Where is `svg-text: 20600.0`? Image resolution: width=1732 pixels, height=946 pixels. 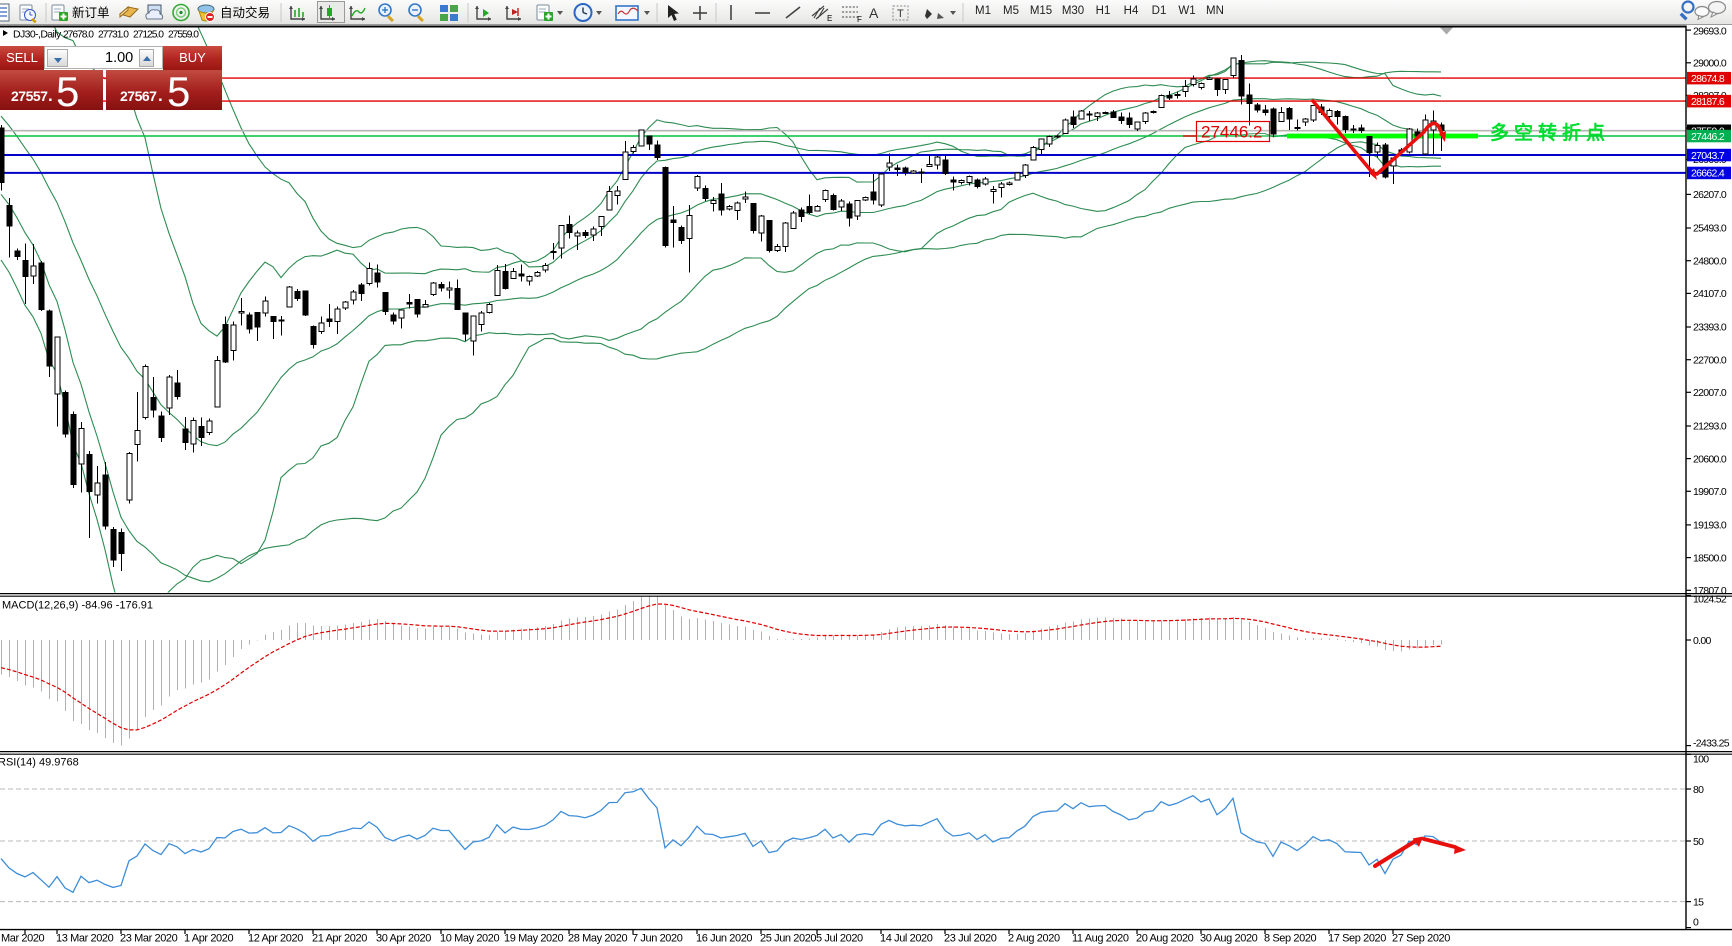 svg-text: 20600.0 is located at coordinates (1710, 459).